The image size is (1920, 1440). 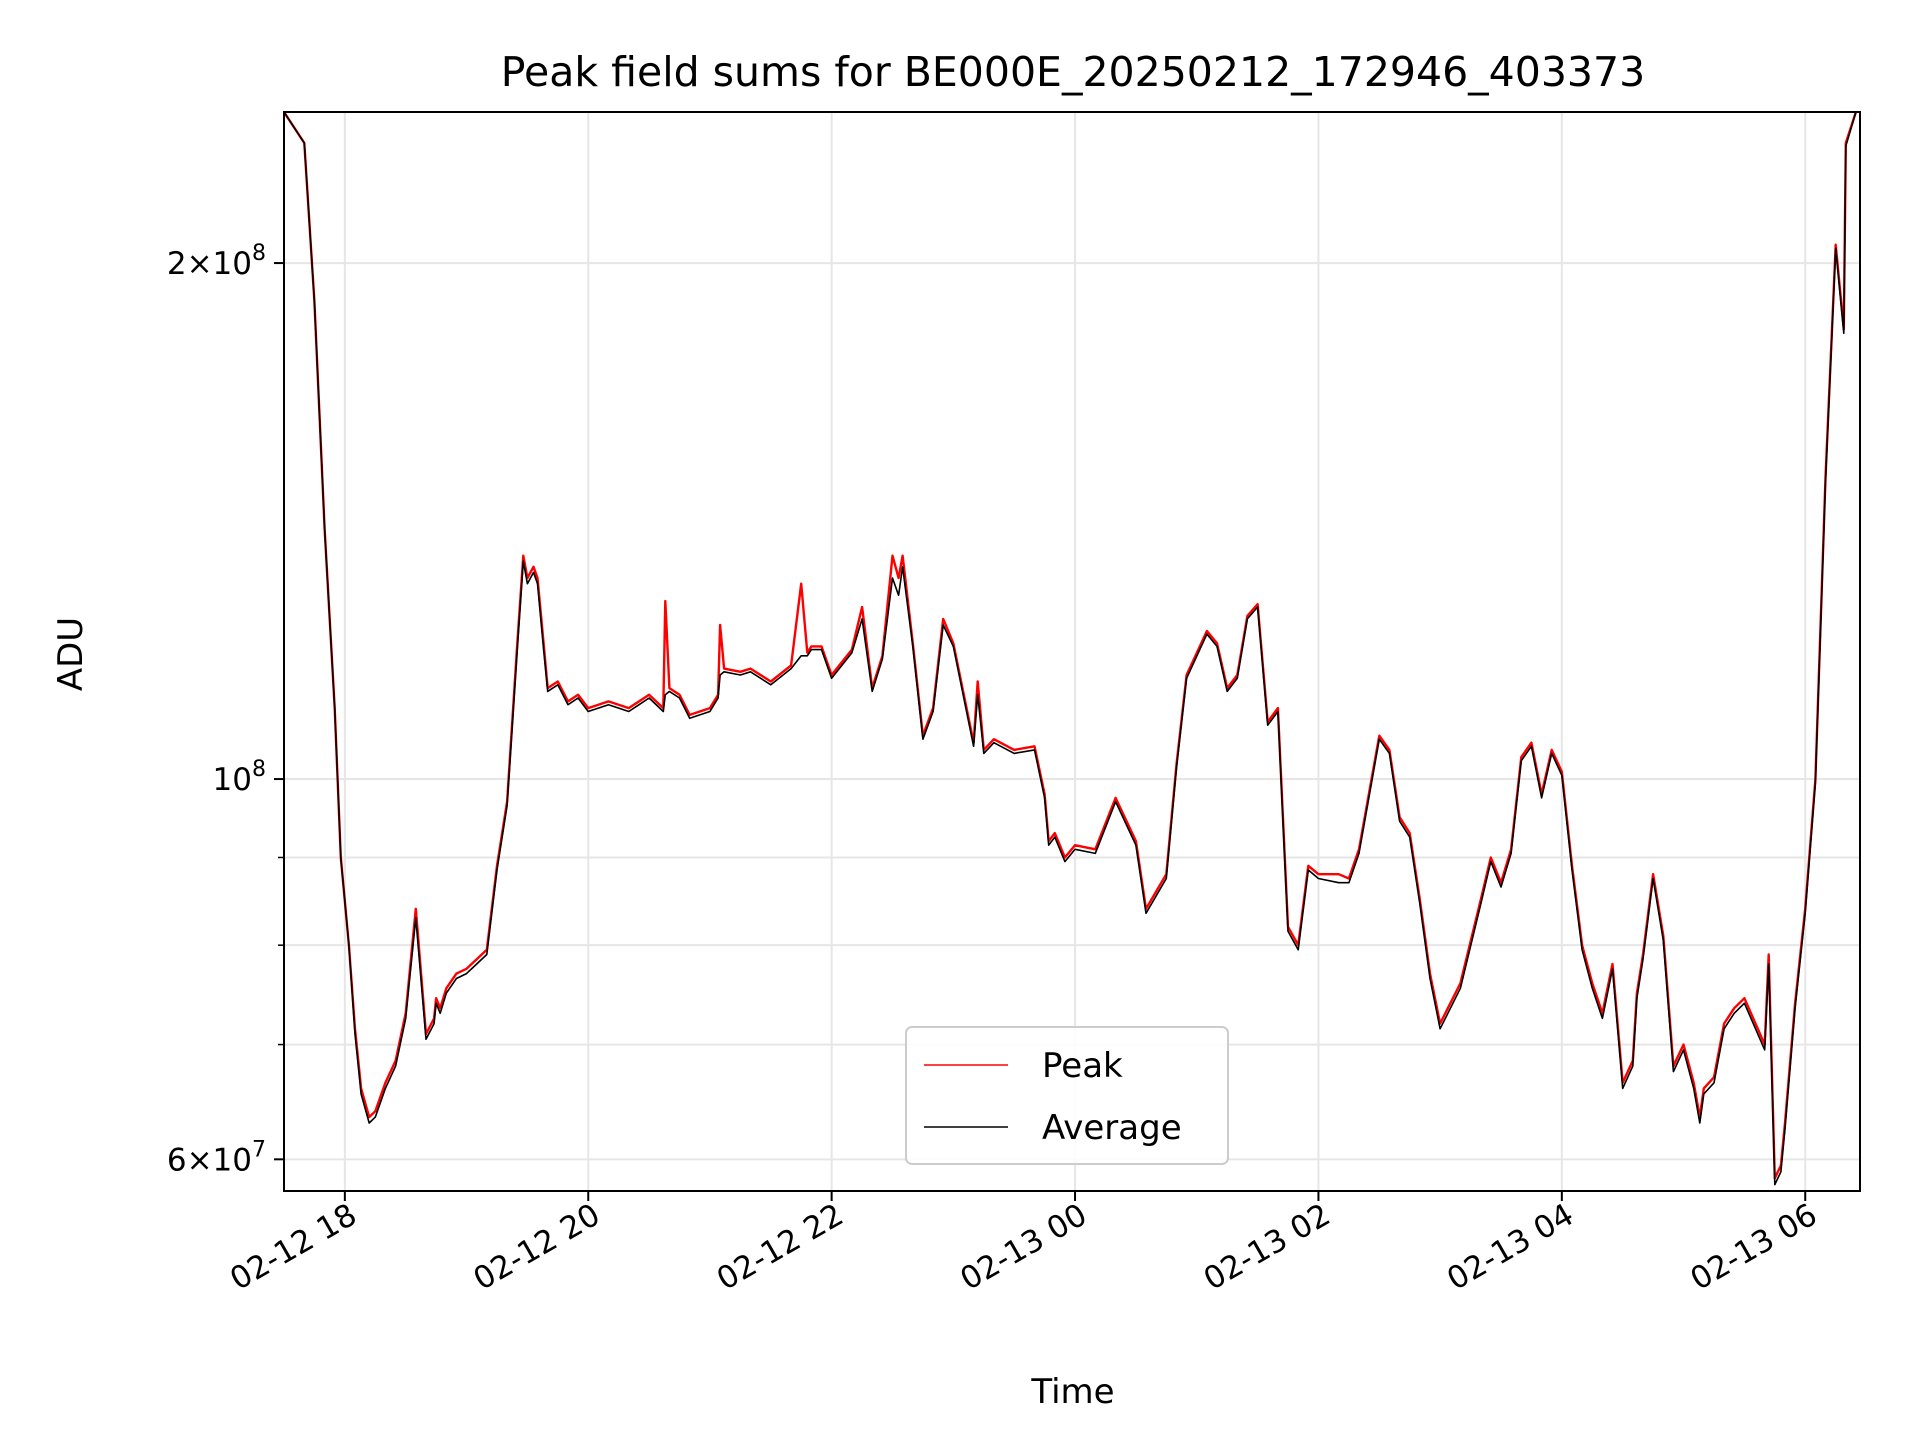 What do you see at coordinates (1072, 1392) in the screenshot?
I see `x-axis-title: Time` at bounding box center [1072, 1392].